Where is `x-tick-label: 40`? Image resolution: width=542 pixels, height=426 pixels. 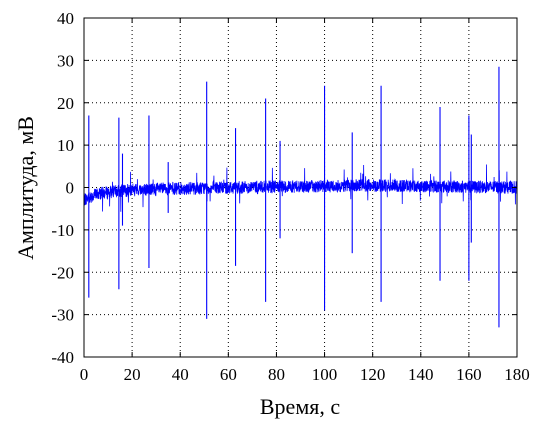
x-tick-label: 40 is located at coordinates (180, 374).